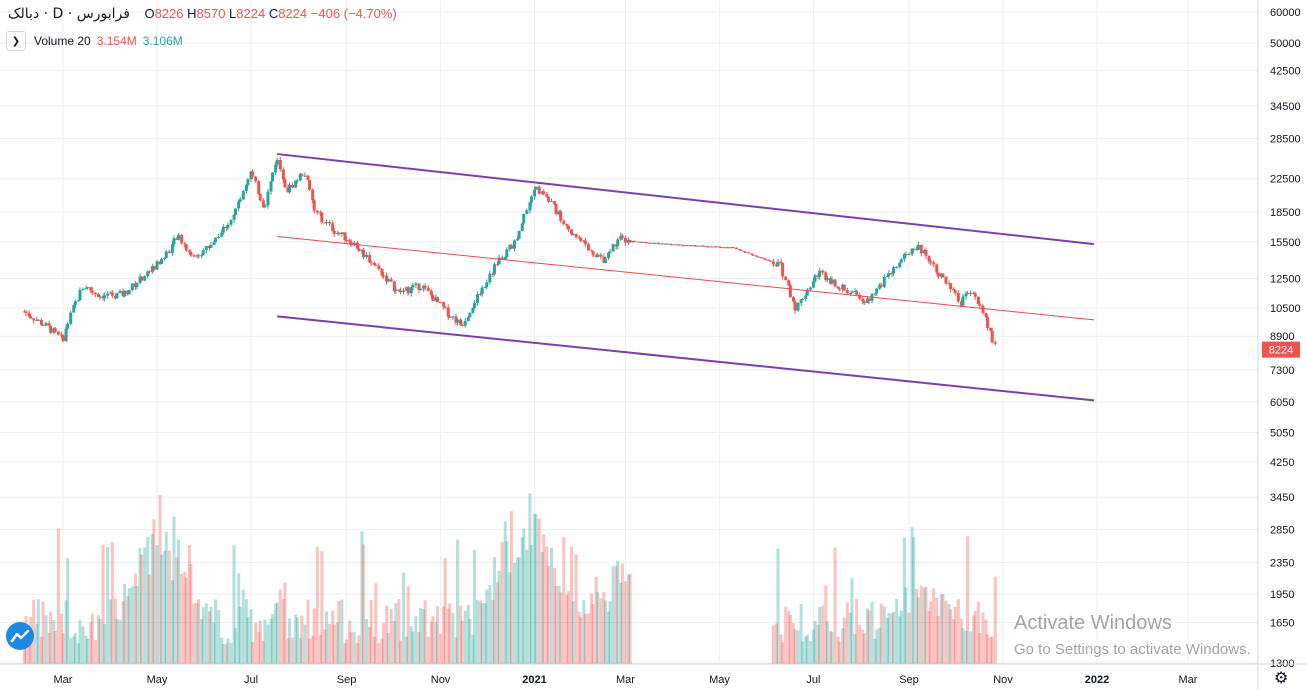 The width and height of the screenshot is (1307, 690). Describe the element at coordinates (20, 636) in the screenshot. I see `tradingview-logo-icon` at that location.